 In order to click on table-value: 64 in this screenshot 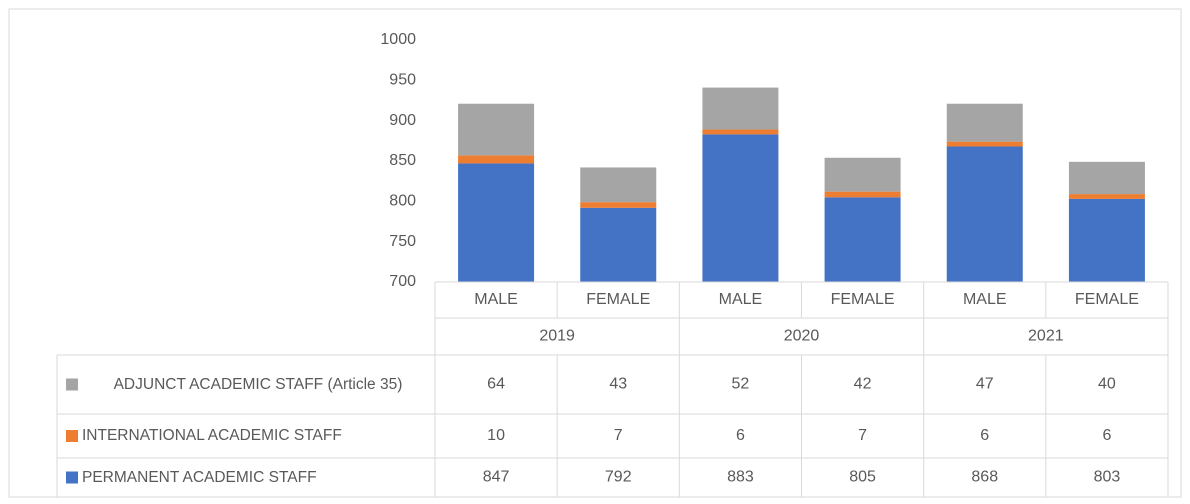, I will do `click(496, 384)`.